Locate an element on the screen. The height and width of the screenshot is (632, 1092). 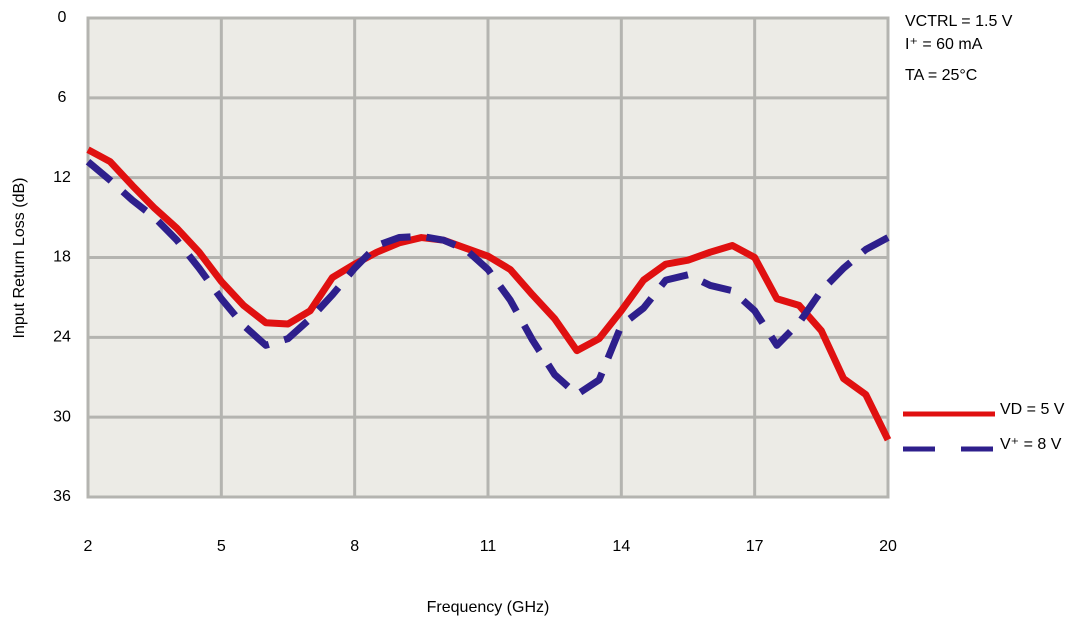
legend-label: V⁺ = 8 V is located at coordinates (1031, 444).